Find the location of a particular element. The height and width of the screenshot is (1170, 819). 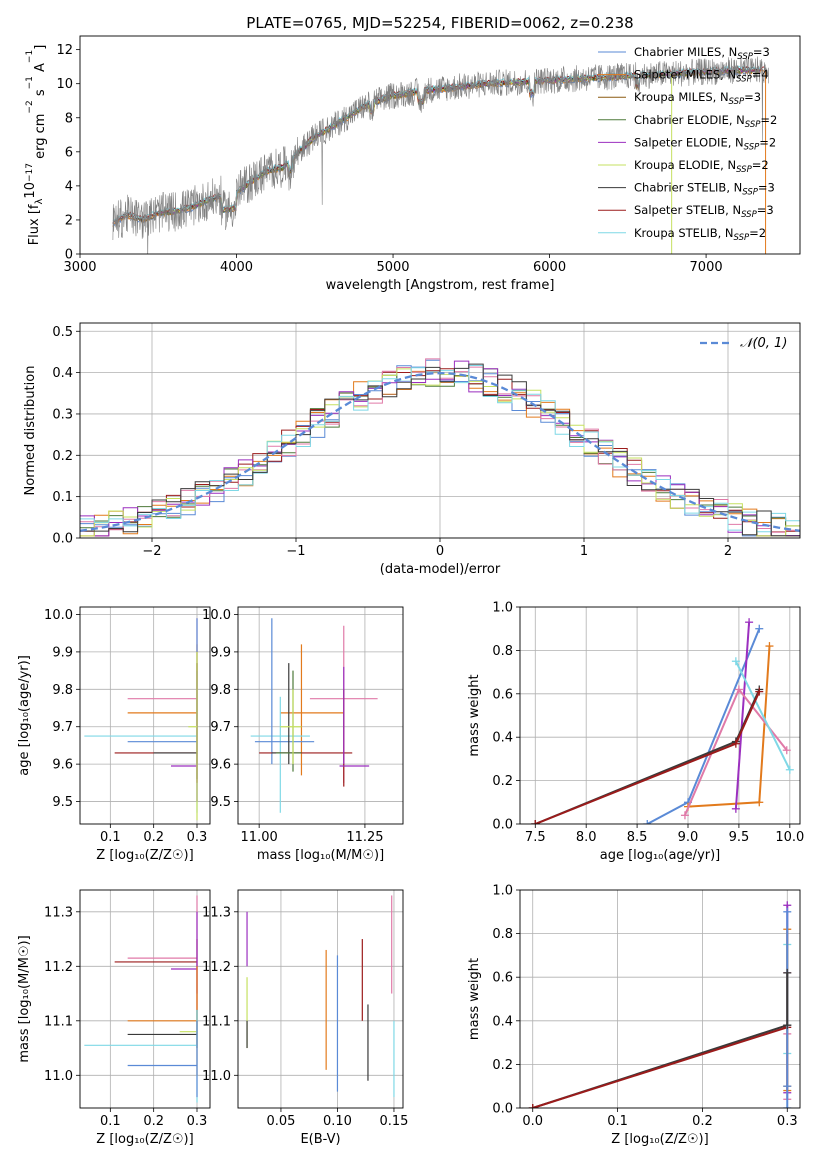

y-axis-label: mass [log₁₀(M/M☉)] is located at coordinates (24, 998).